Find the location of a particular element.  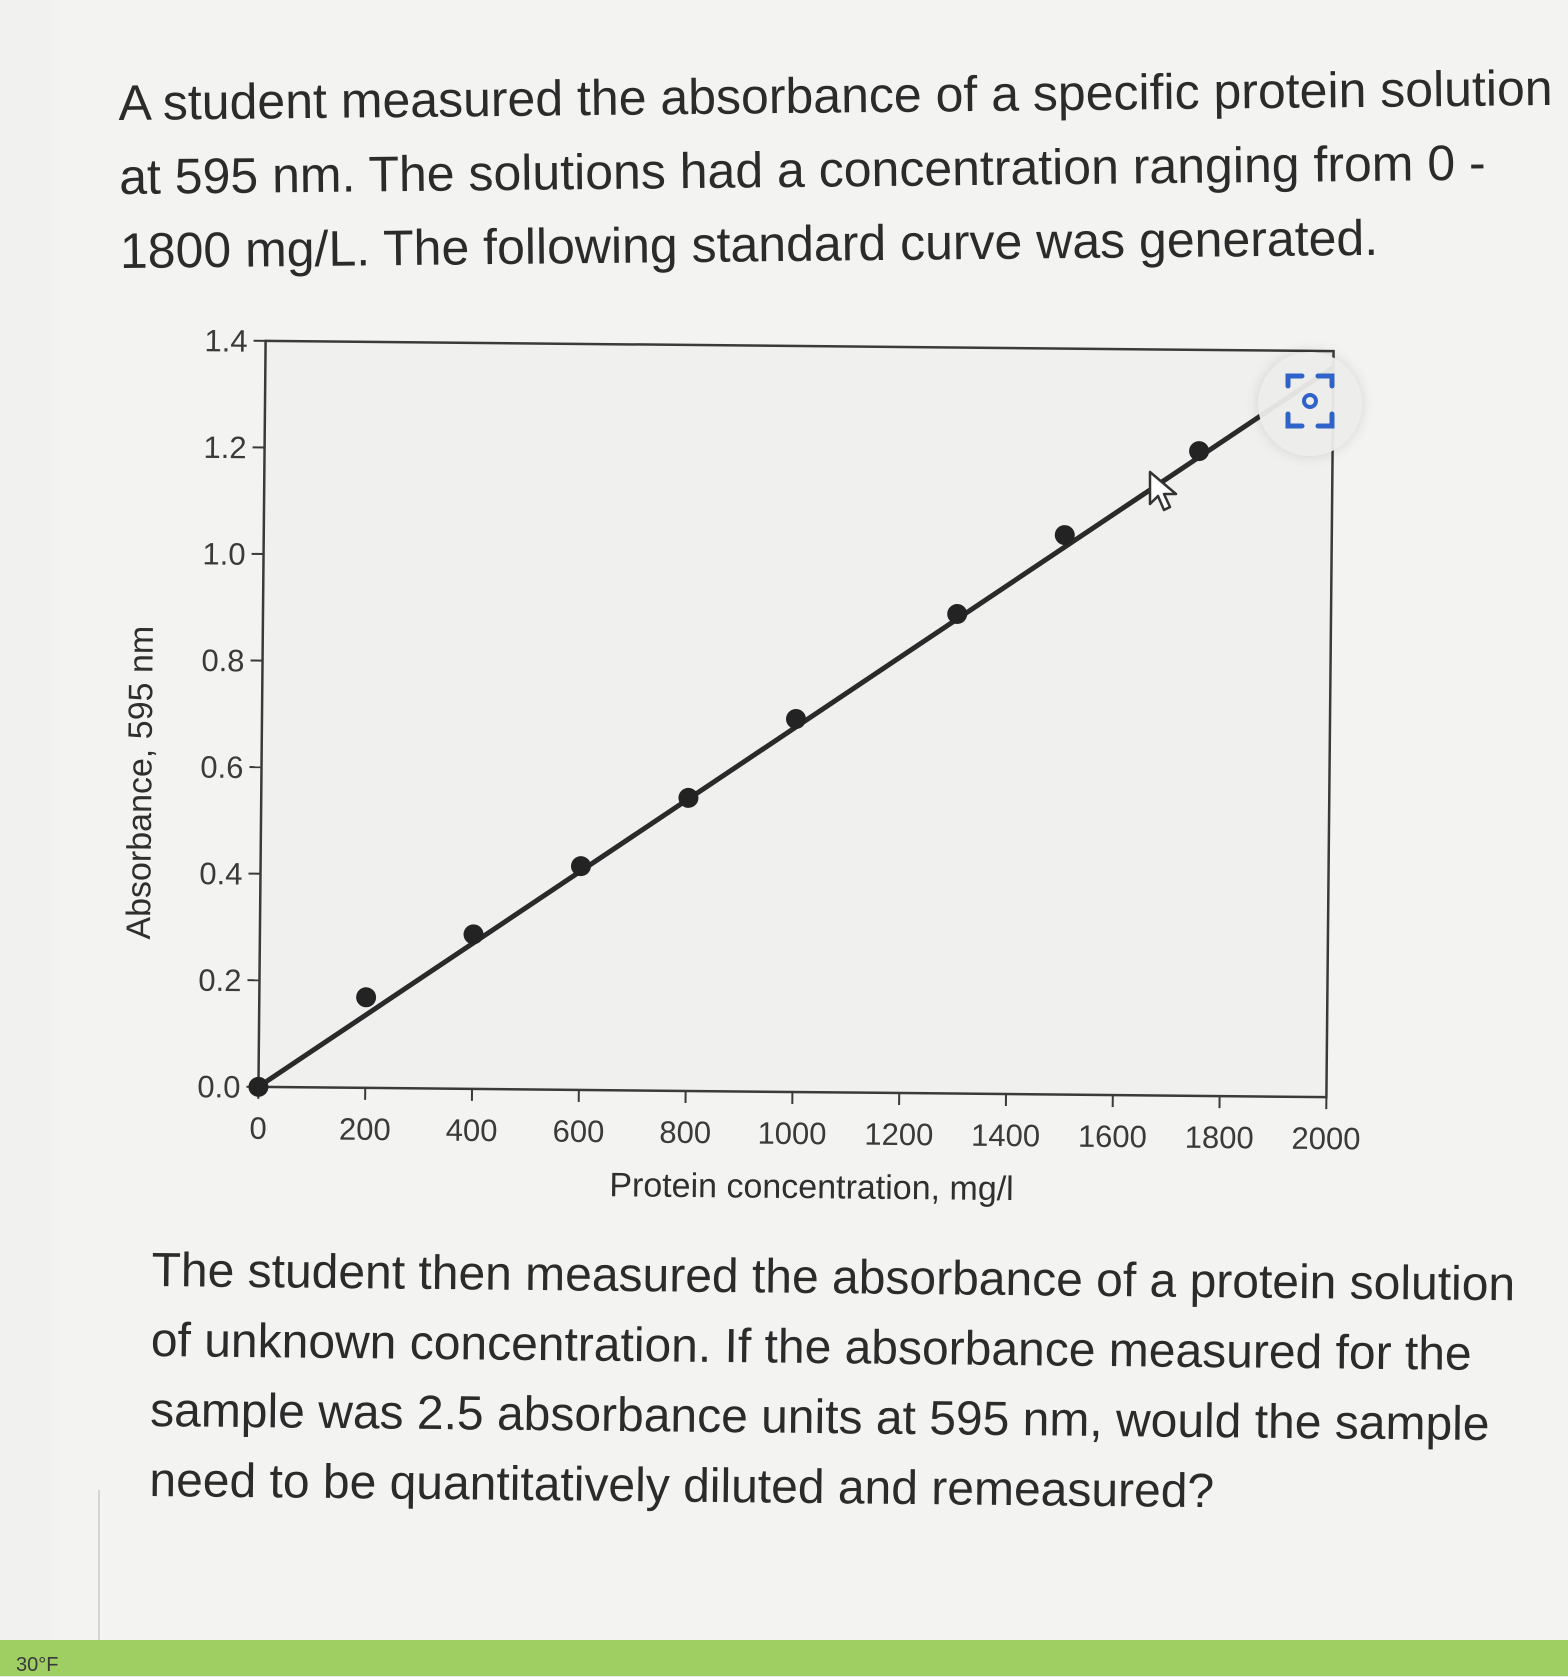

x-tick-label: 1000 is located at coordinates (791, 1134).